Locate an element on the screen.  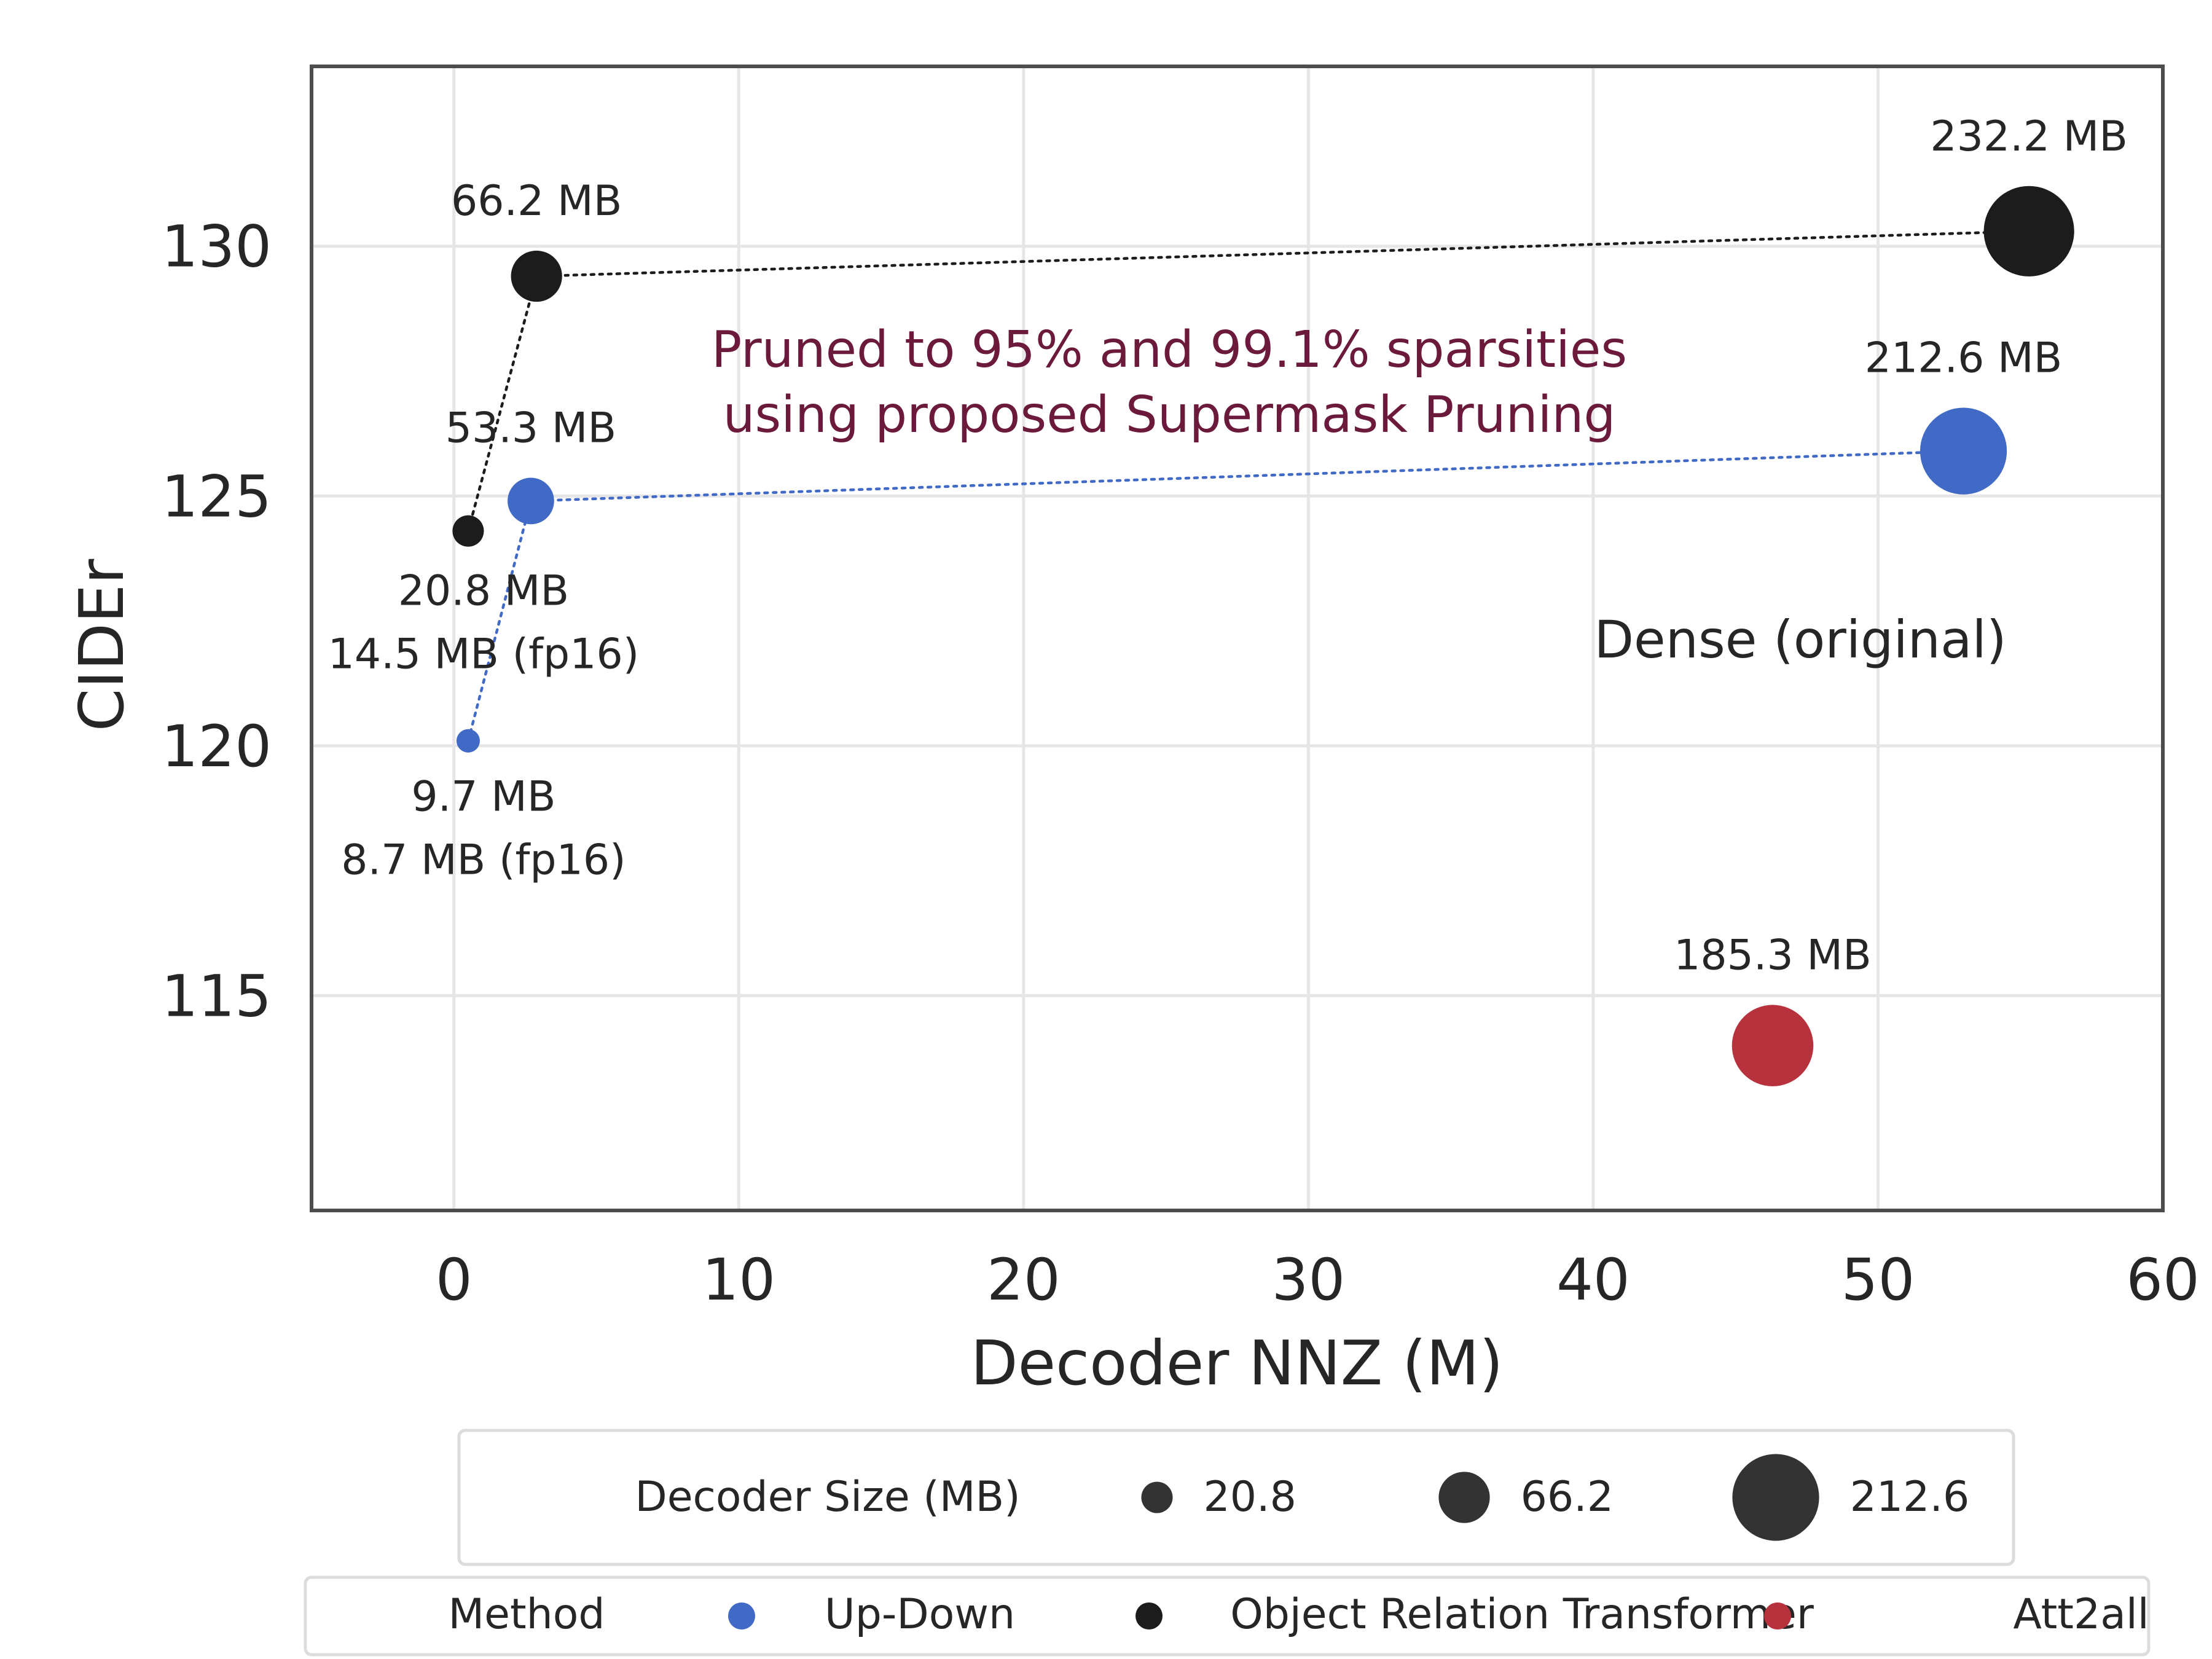
y-tick-label: 125 is located at coordinates (217, 496).